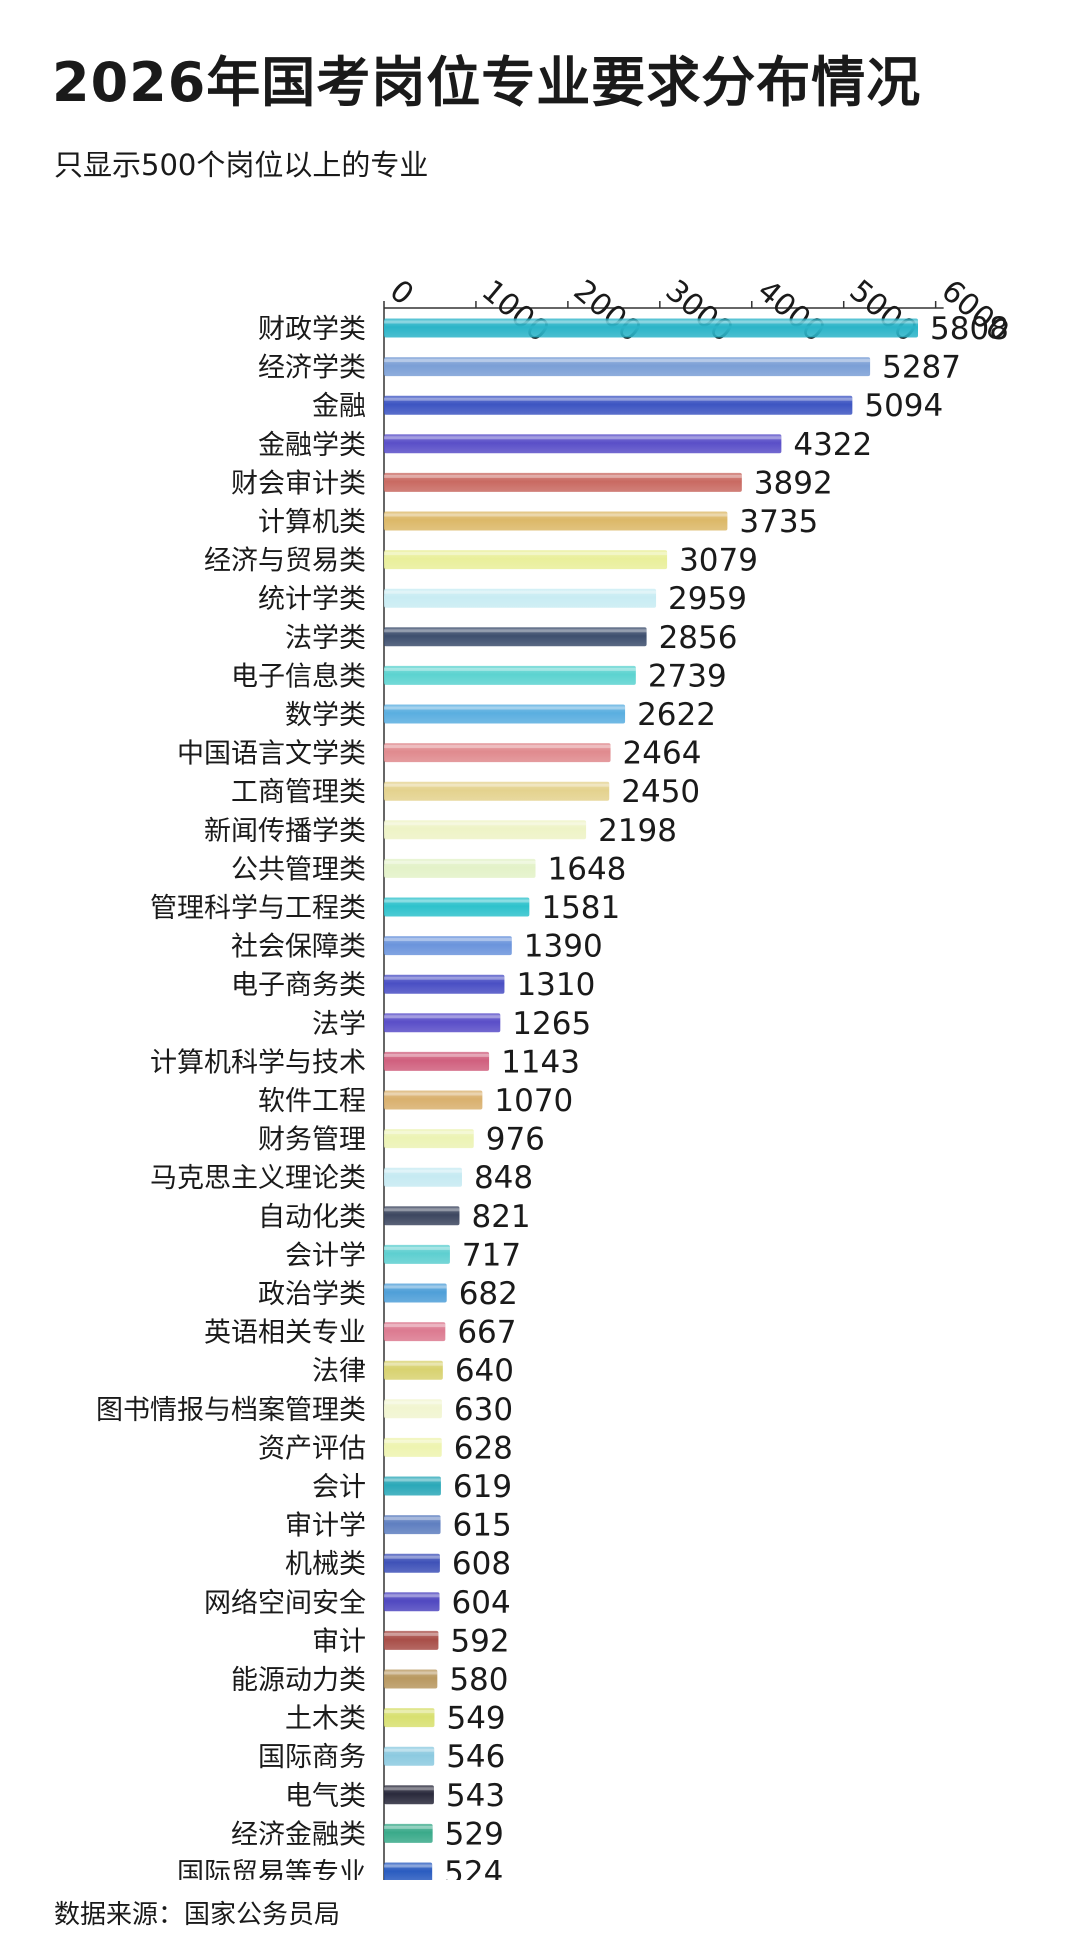 The height and width of the screenshot is (1956, 1080). What do you see at coordinates (483, 1448) in the screenshot?
I see `value-label: 628` at bounding box center [483, 1448].